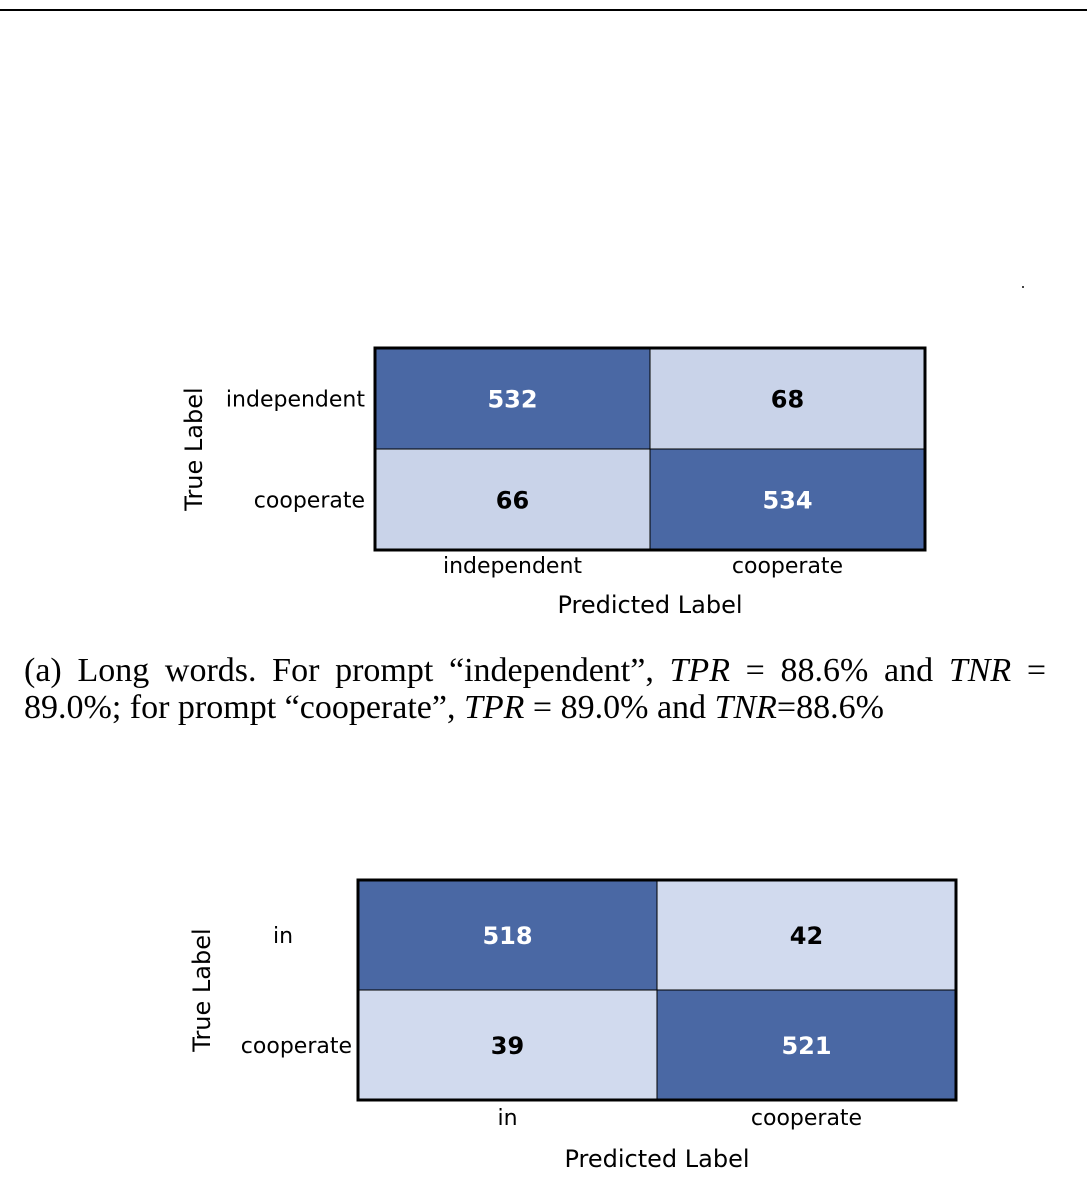 This screenshot has height=1183, width=1087. I want to click on top-rule, so click(543, 10).